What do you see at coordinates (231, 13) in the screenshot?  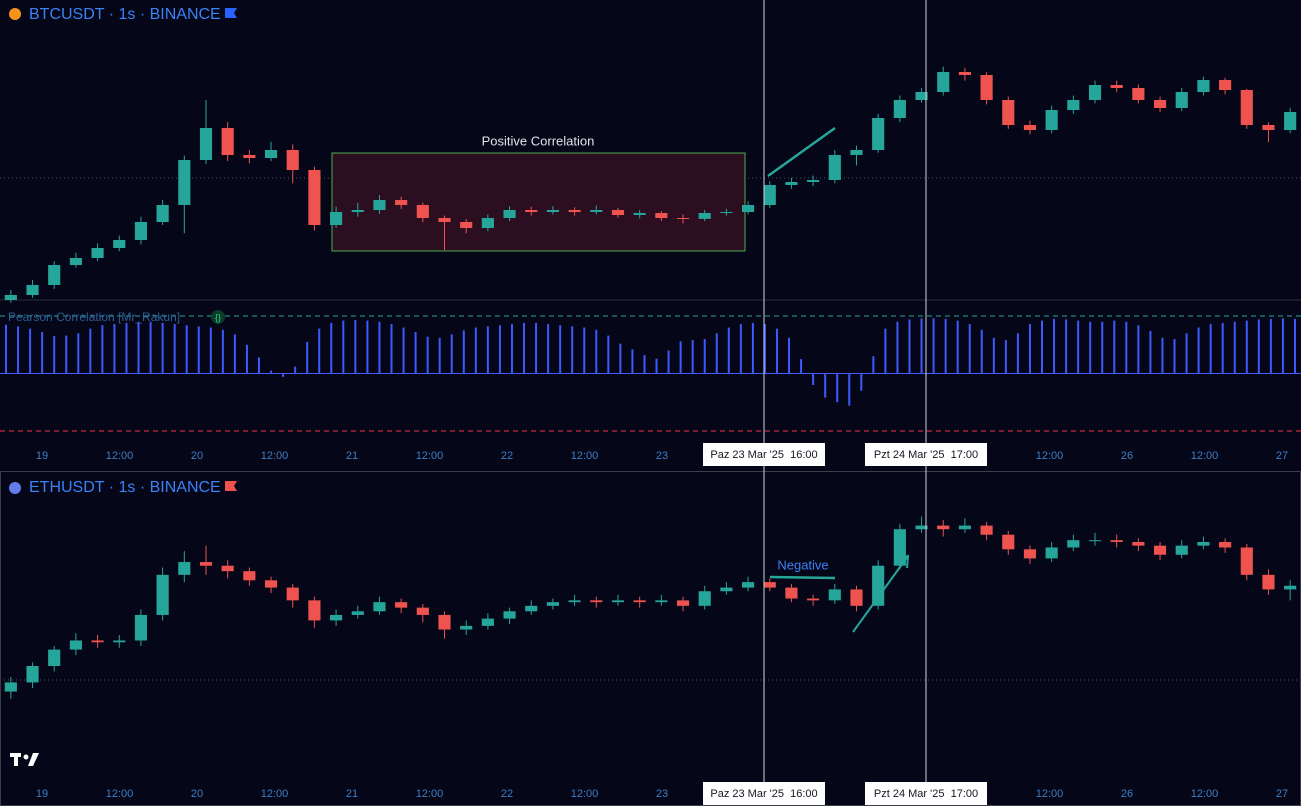 I see `flag-icon` at bounding box center [231, 13].